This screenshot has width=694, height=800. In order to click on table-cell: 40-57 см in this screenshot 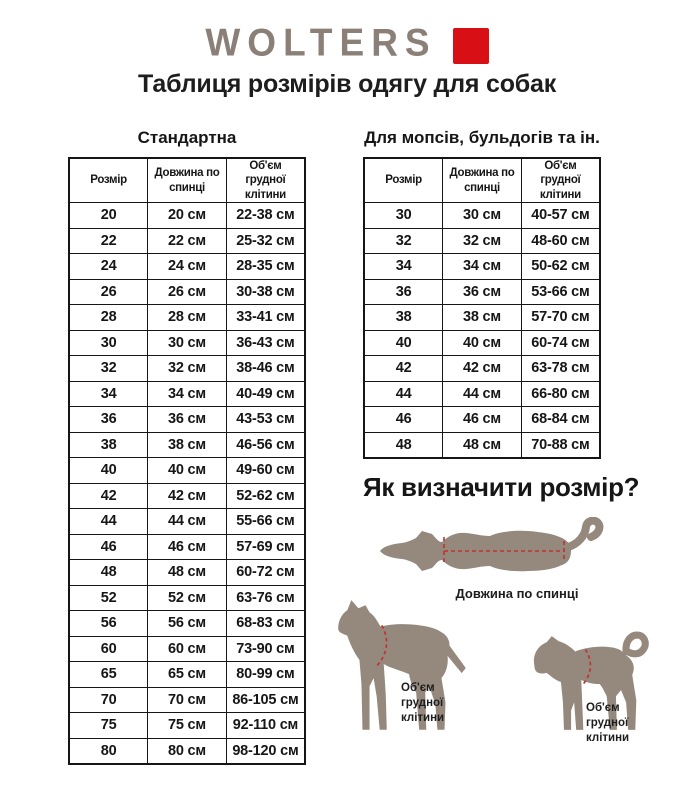, I will do `click(560, 215)`.